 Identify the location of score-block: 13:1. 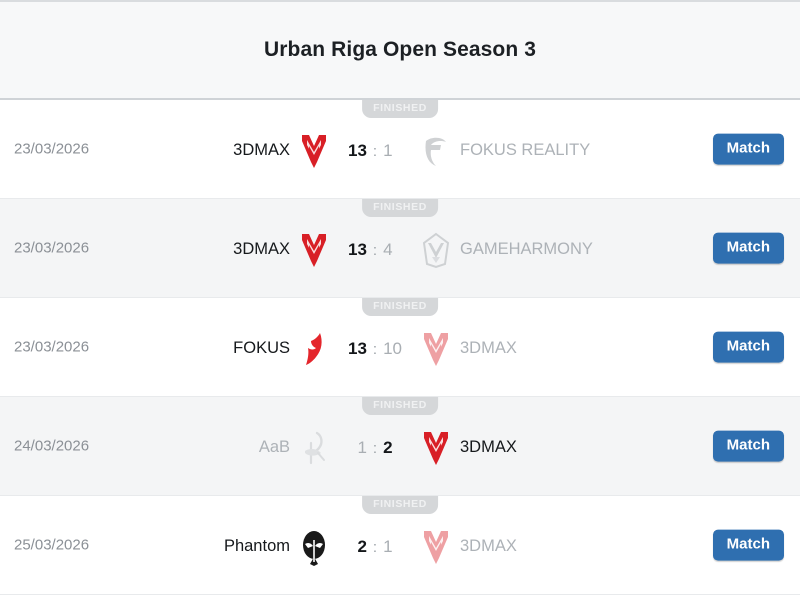
(375, 151).